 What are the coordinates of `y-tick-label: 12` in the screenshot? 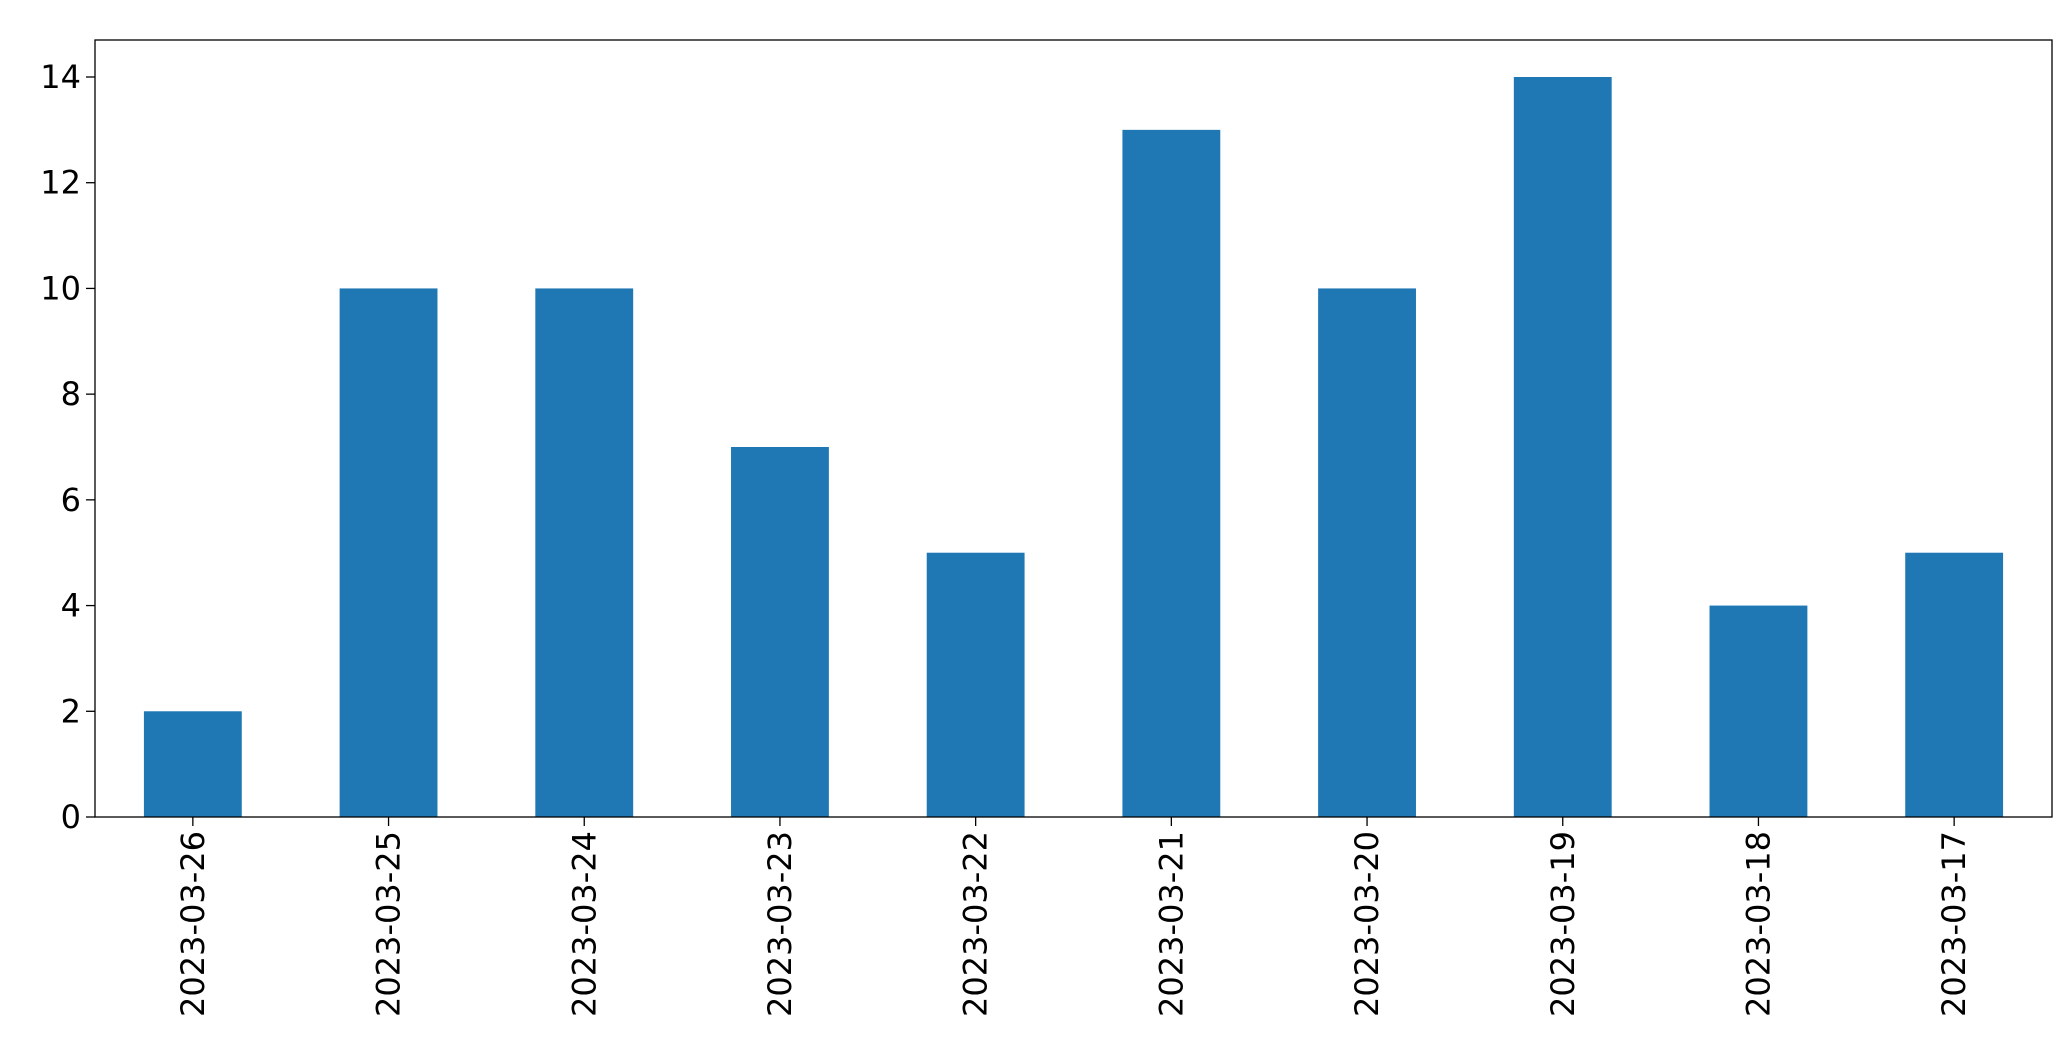 It's located at (60, 183).